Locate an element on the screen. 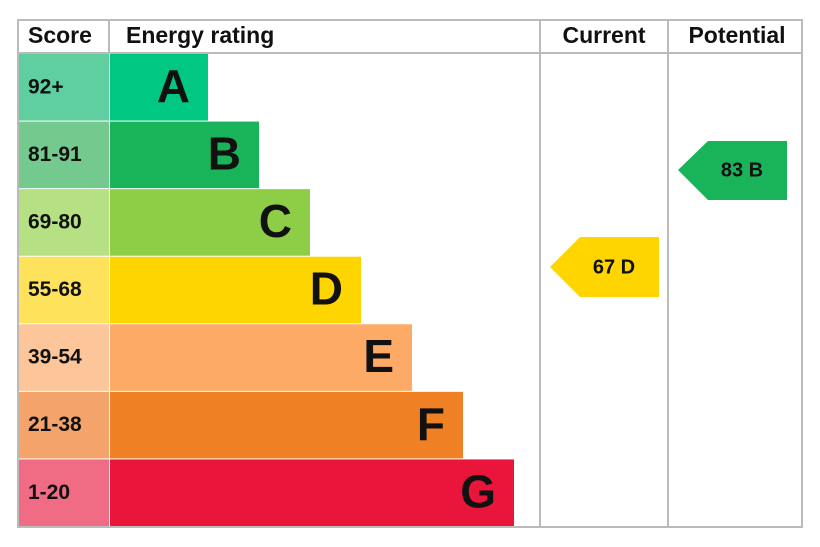 The width and height of the screenshot is (820, 547). score-range: 81-91 is located at coordinates (55, 154).